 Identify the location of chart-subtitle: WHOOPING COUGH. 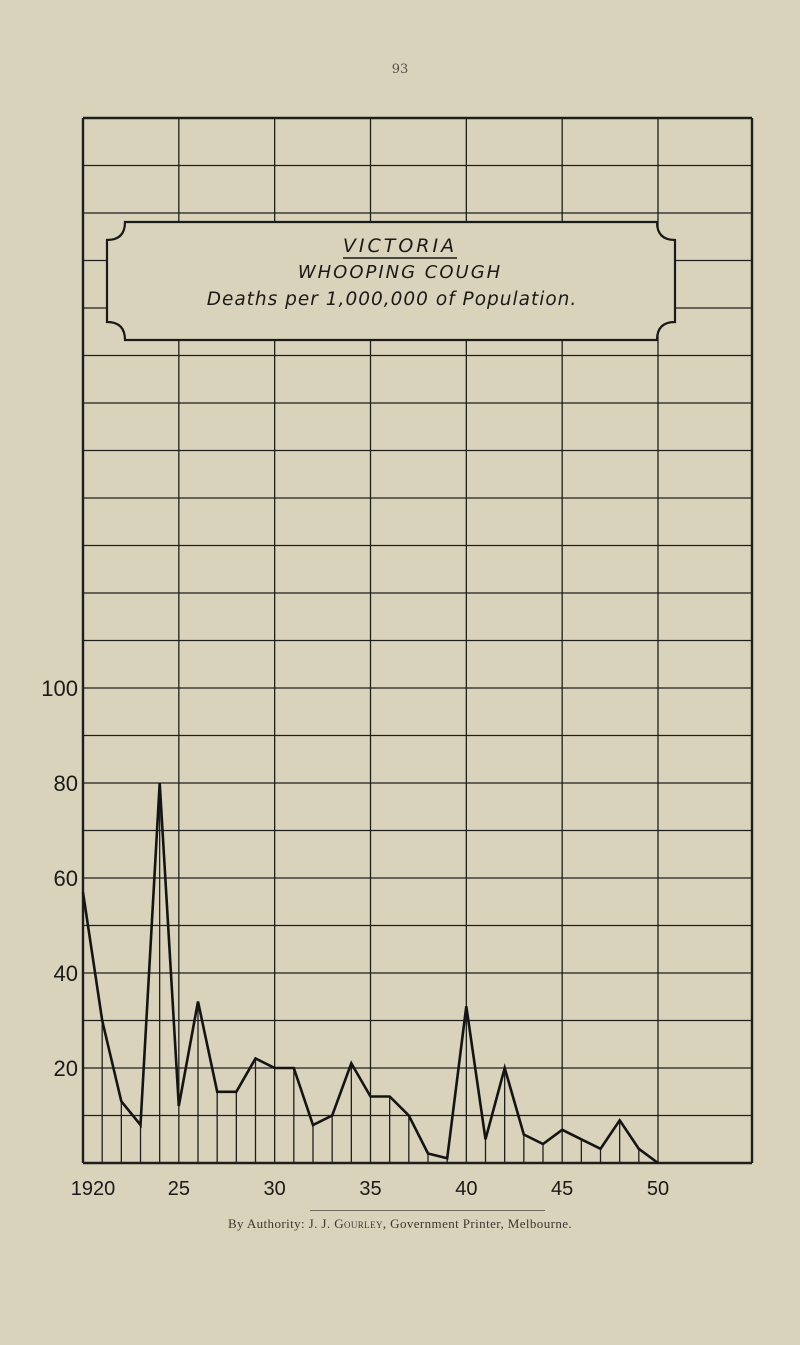
(400, 272).